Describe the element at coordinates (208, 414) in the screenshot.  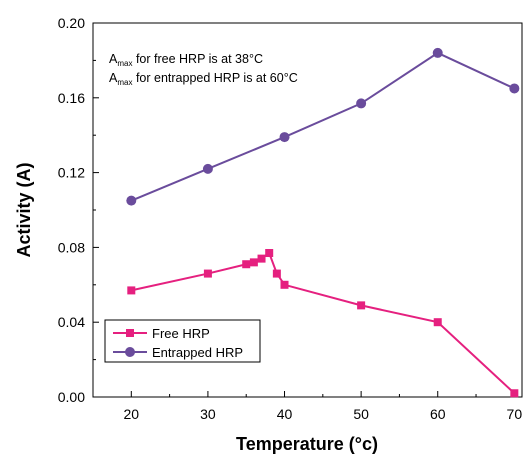
I see `x-tick-label-30: 30` at that location.